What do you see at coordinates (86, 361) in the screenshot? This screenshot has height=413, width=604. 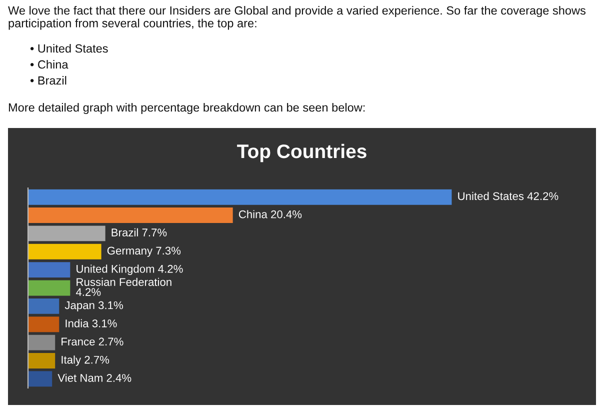 I see `data-label: Italy 2.7%` at bounding box center [86, 361].